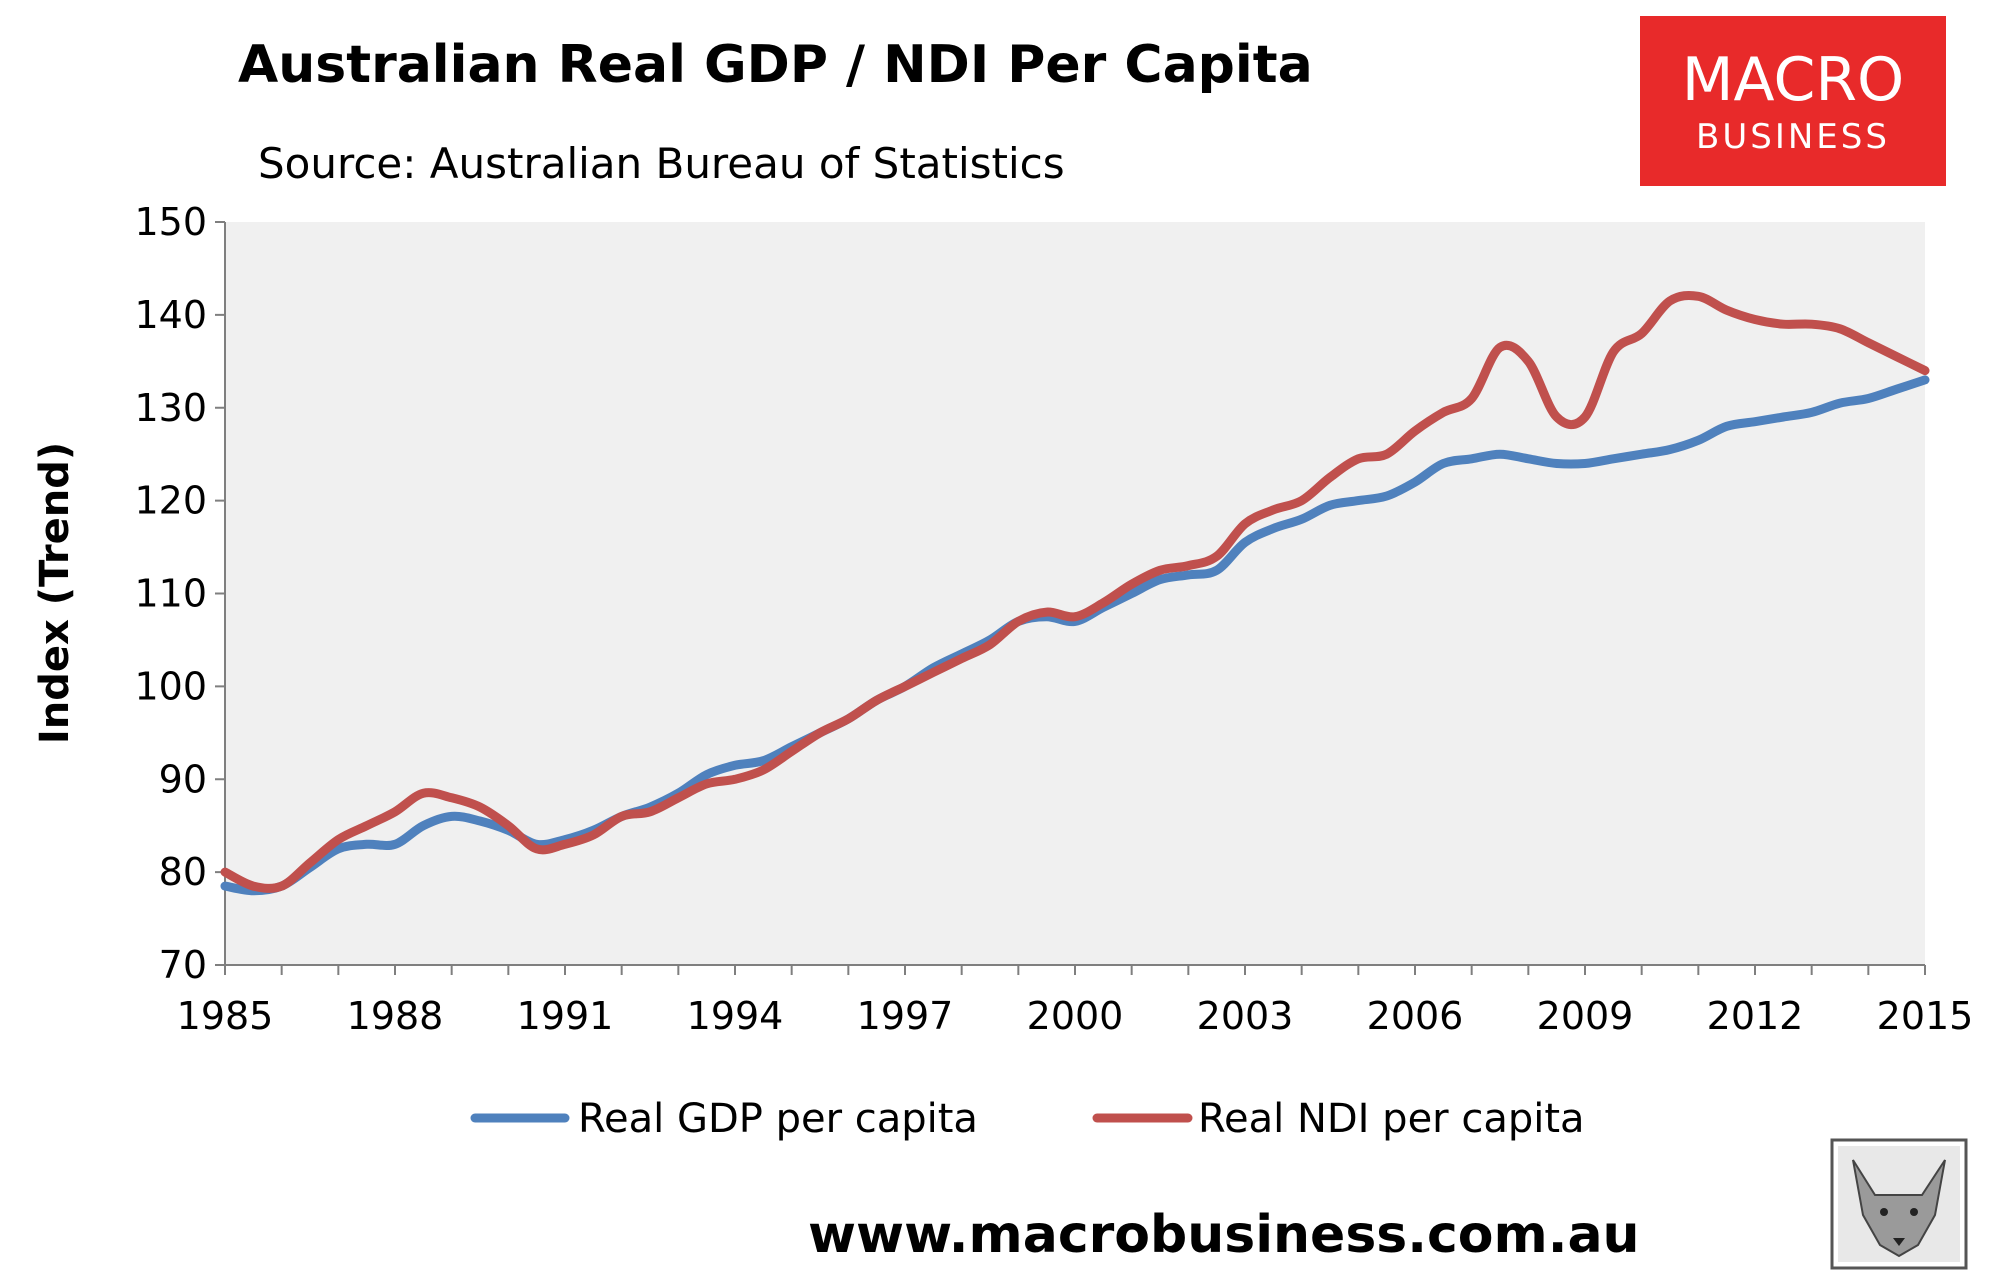 The image size is (1992, 1283). What do you see at coordinates (170, 408) in the screenshot?
I see `y-tick-label: 130` at bounding box center [170, 408].